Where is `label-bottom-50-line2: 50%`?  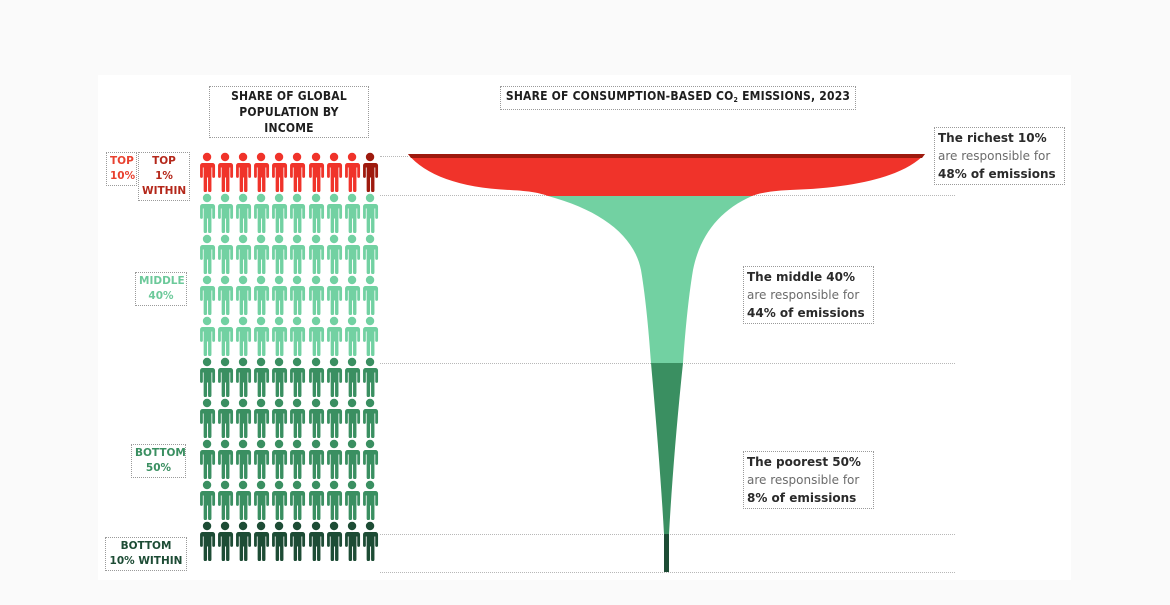 label-bottom-50-line2: 50% is located at coordinates (158, 468).